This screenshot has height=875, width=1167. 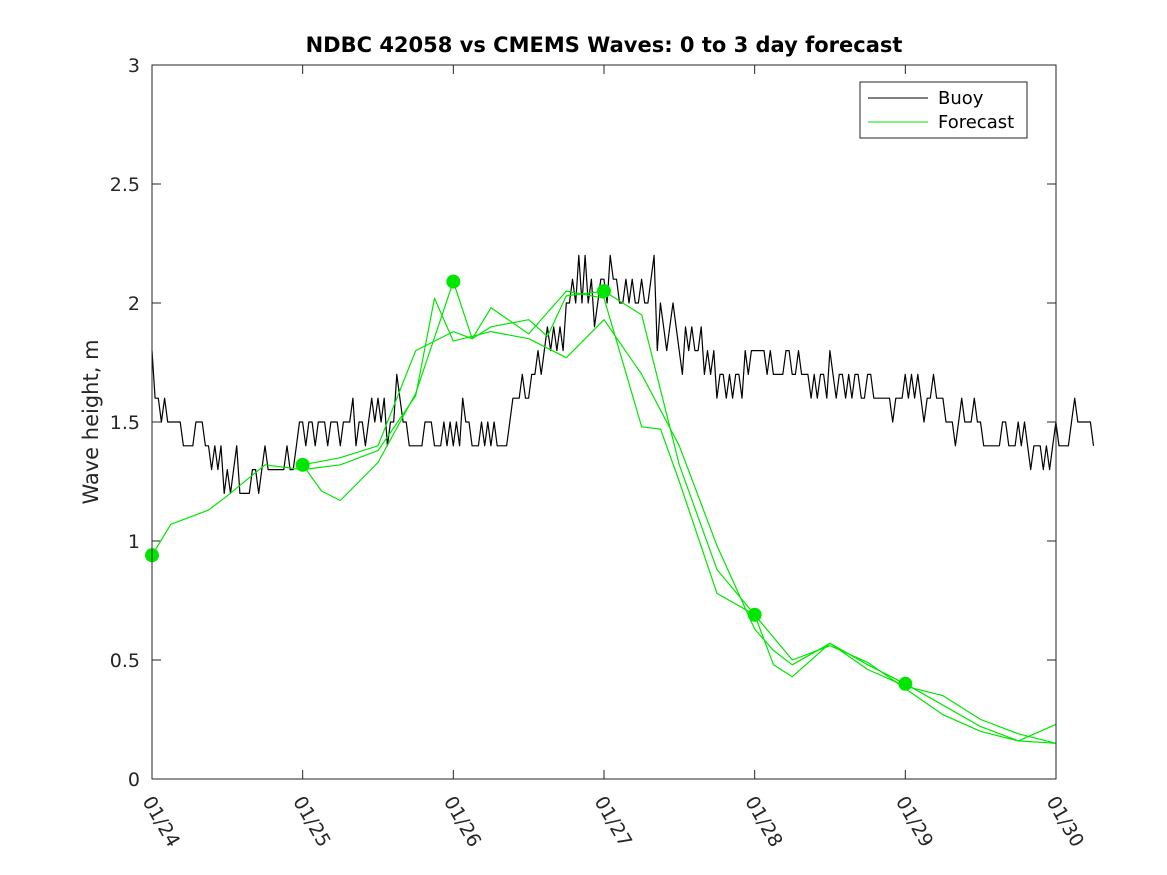 What do you see at coordinates (134, 66) in the screenshot?
I see `y-tick-label: 3` at bounding box center [134, 66].